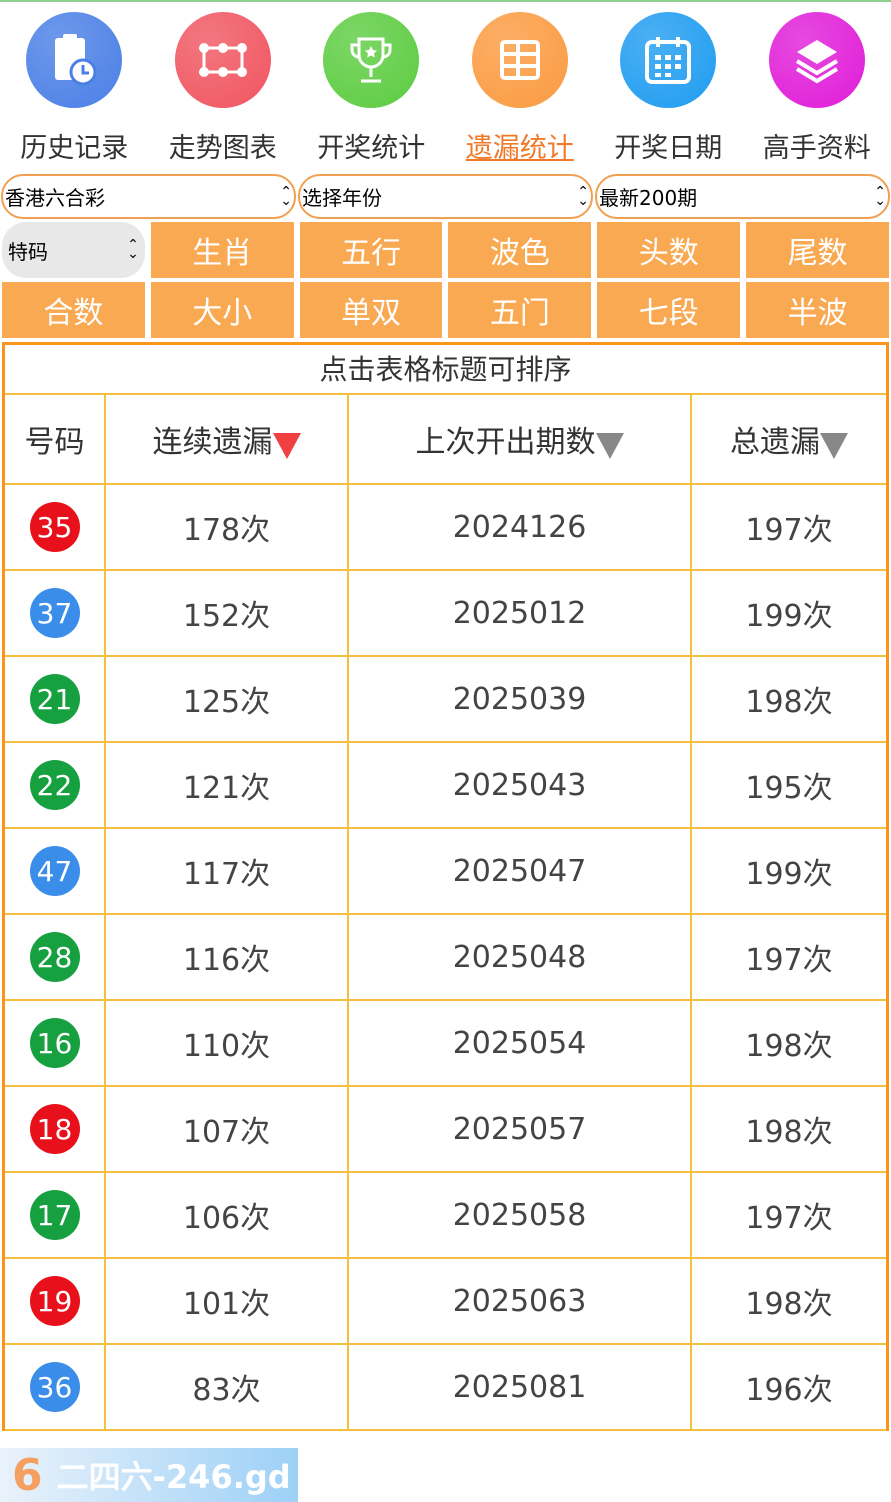 This screenshot has height=1502, width=891. Describe the element at coordinates (445, 872) in the screenshot. I see `table-row: 47 117次 2025047 199次` at that location.